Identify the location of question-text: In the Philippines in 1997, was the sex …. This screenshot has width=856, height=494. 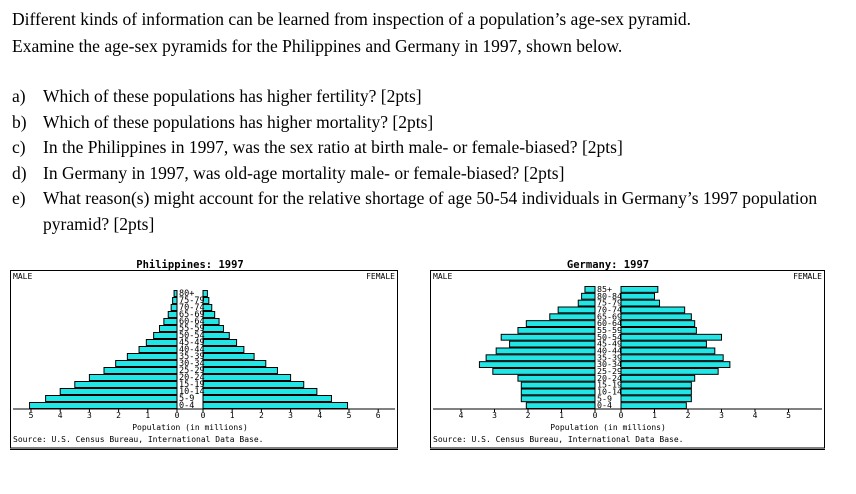
(333, 147).